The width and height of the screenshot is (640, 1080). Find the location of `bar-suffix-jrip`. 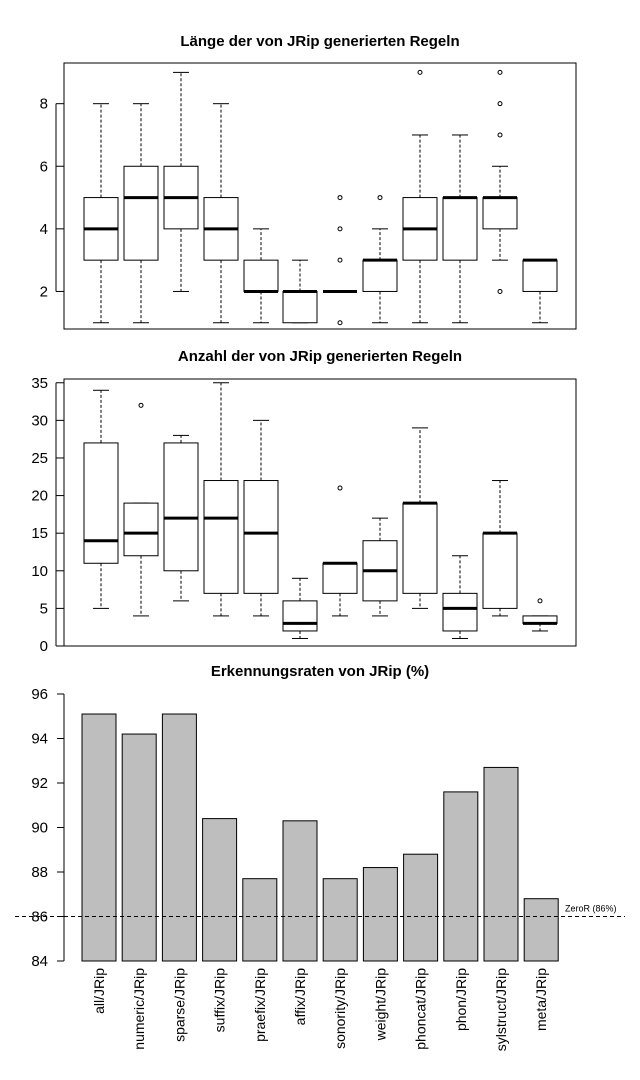

bar-suffix-jrip is located at coordinates (220, 890).